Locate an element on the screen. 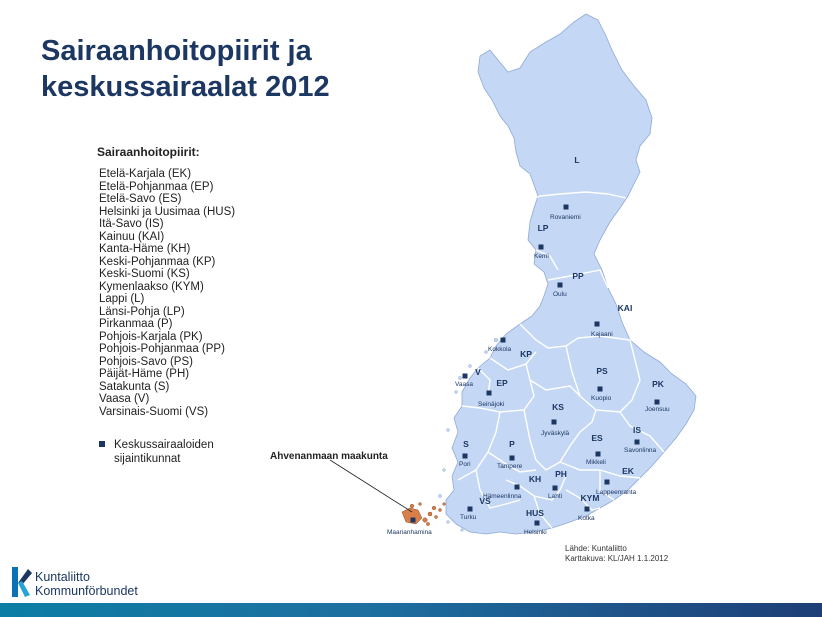 The width and height of the screenshot is (822, 617). district-list-item: Lappi (L) is located at coordinates (122, 299).